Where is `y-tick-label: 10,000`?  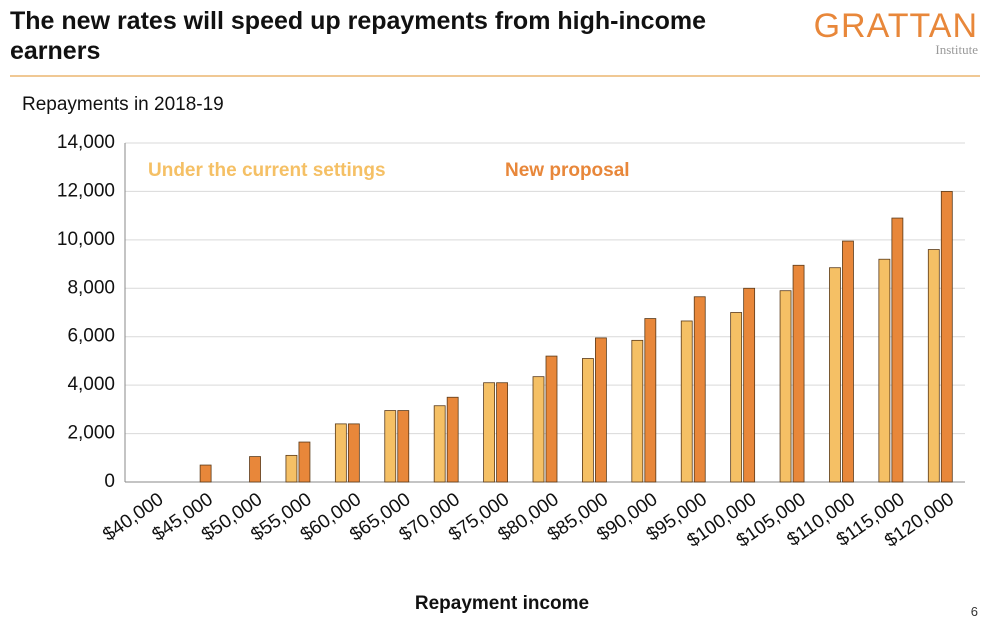
y-tick-label: 10,000 is located at coordinates (86, 239).